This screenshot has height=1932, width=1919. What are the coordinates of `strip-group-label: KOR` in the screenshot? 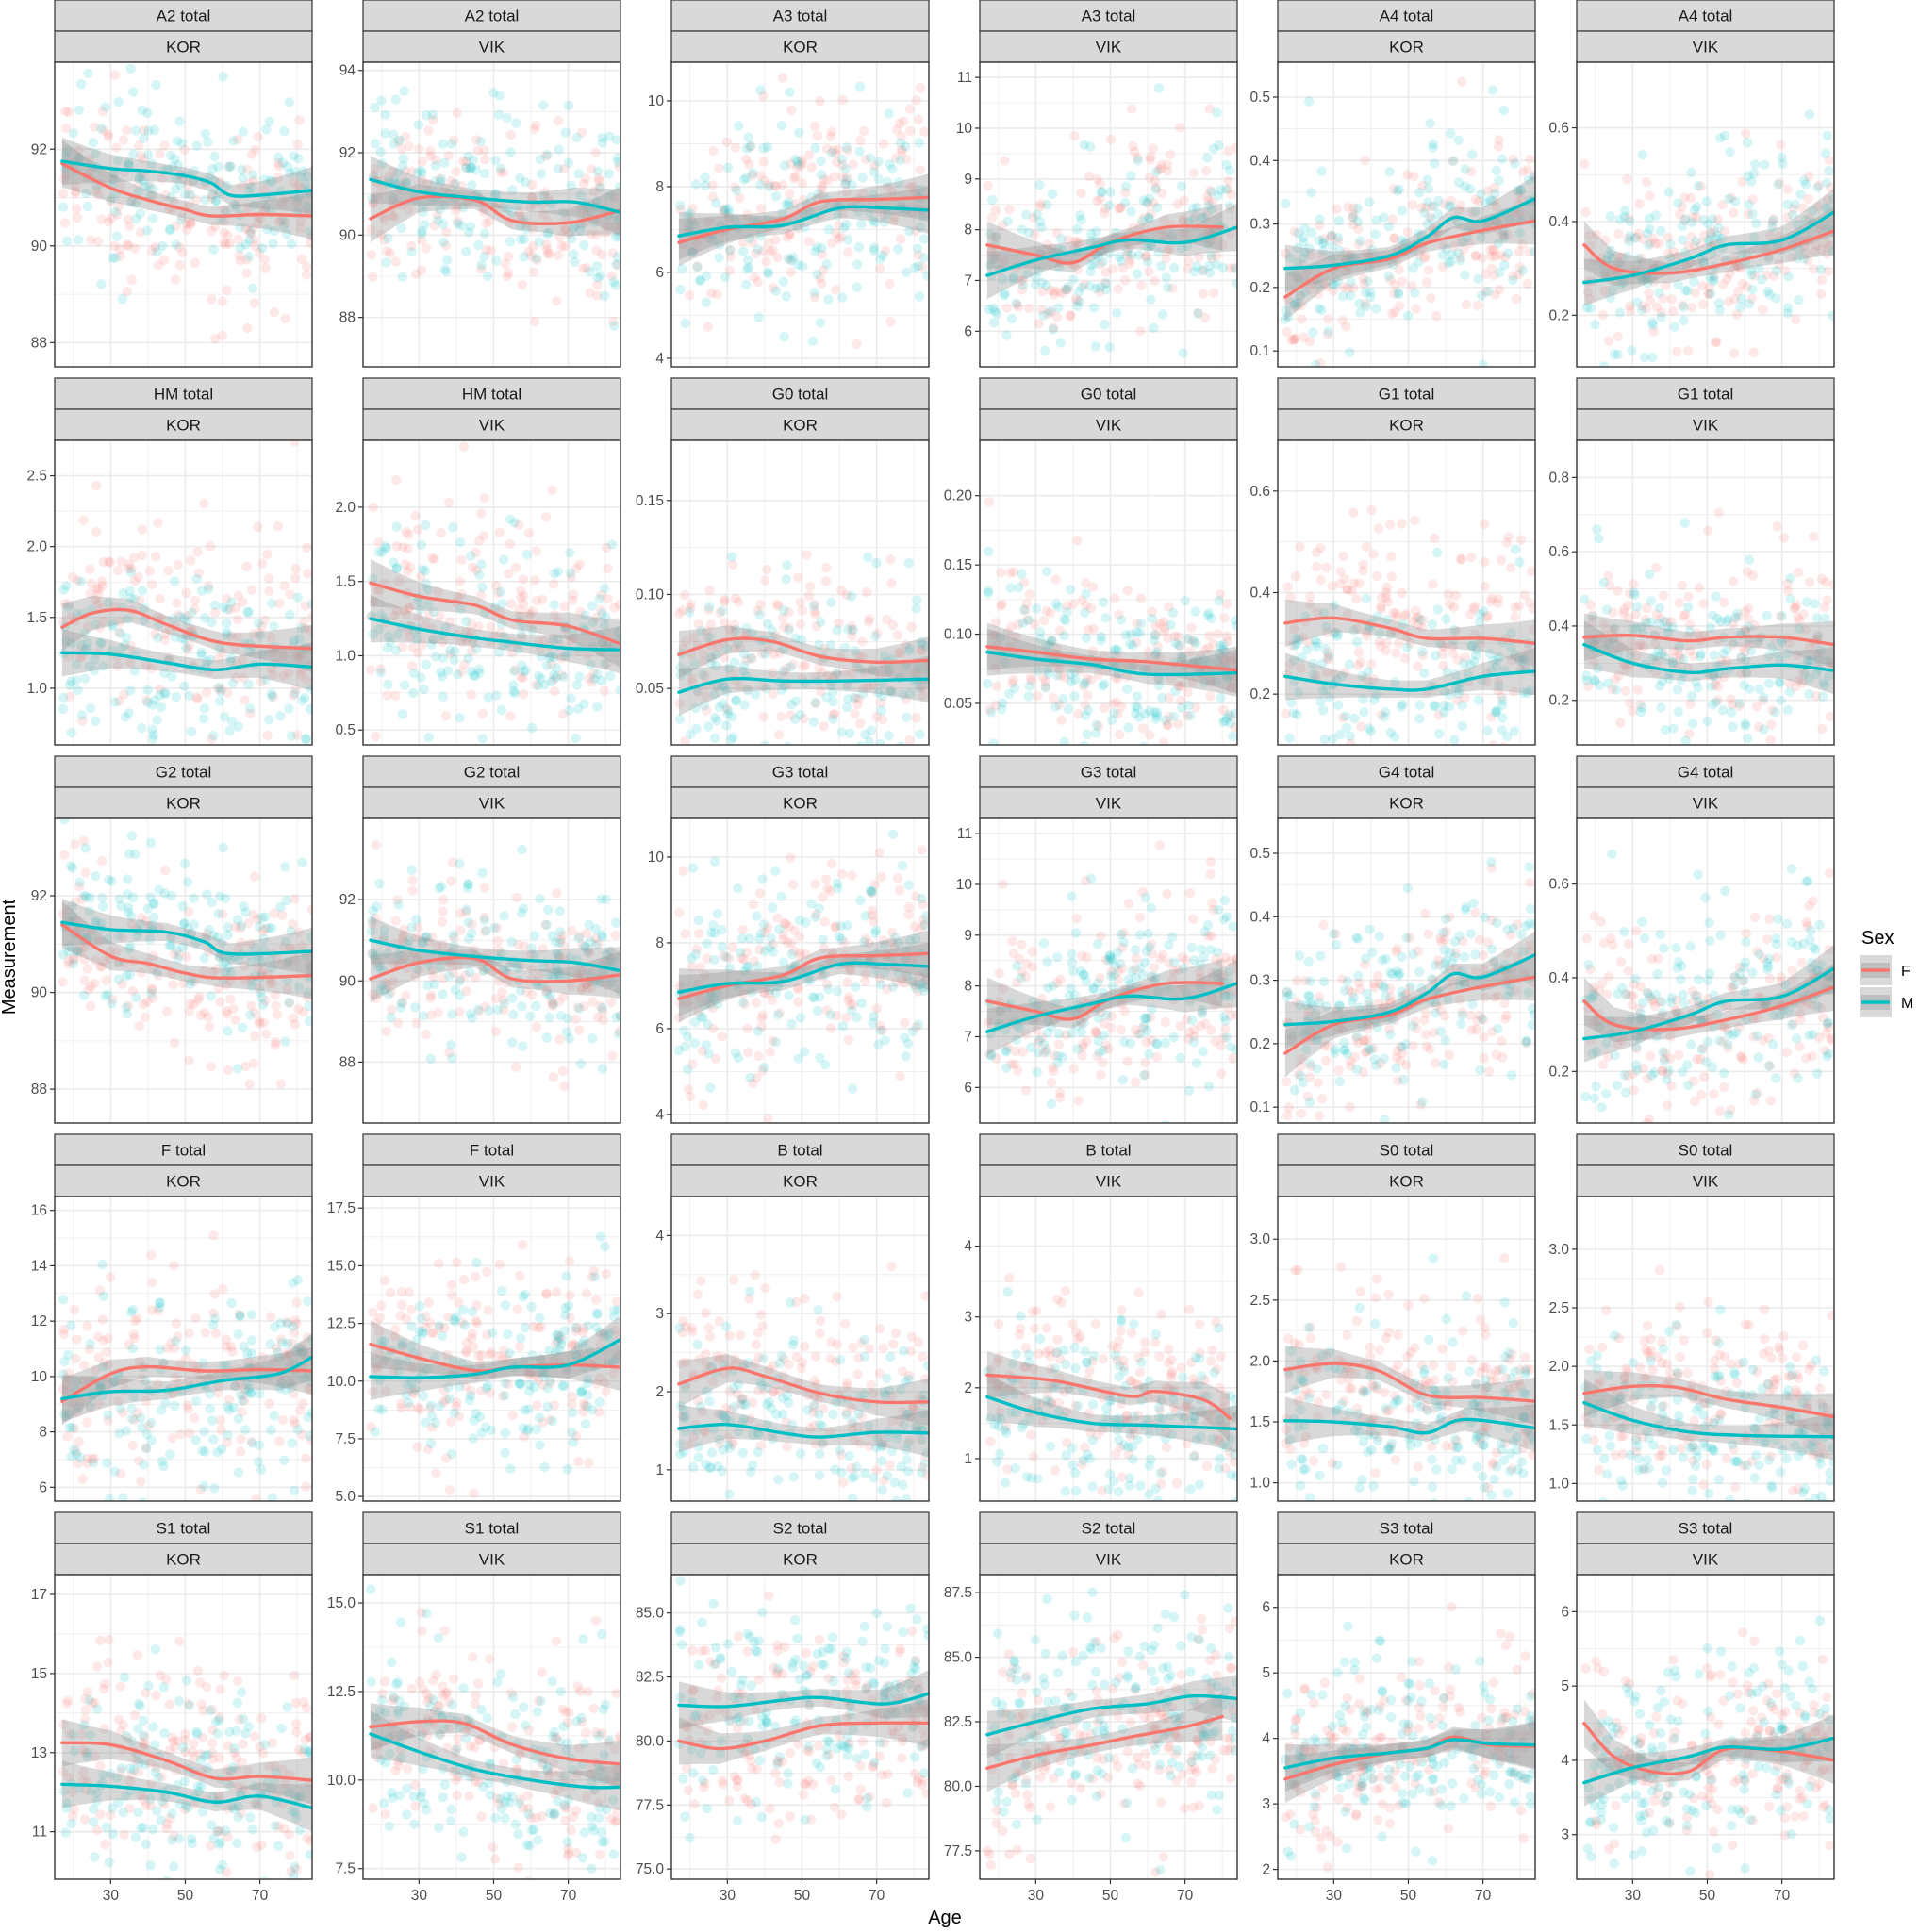 It's located at (800, 426).